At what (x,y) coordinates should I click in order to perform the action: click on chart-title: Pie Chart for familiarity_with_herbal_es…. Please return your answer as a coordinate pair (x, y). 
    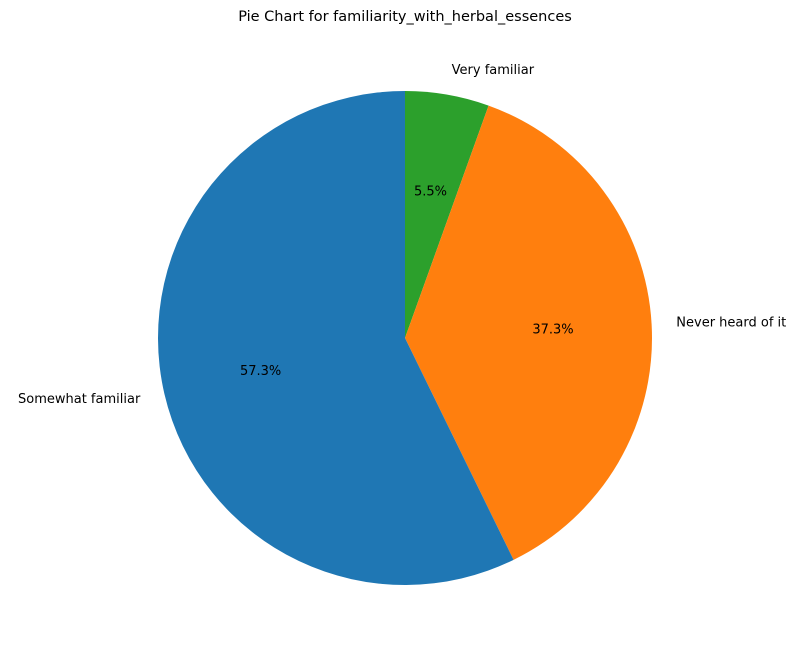
    Looking at the image, I should click on (405, 17).